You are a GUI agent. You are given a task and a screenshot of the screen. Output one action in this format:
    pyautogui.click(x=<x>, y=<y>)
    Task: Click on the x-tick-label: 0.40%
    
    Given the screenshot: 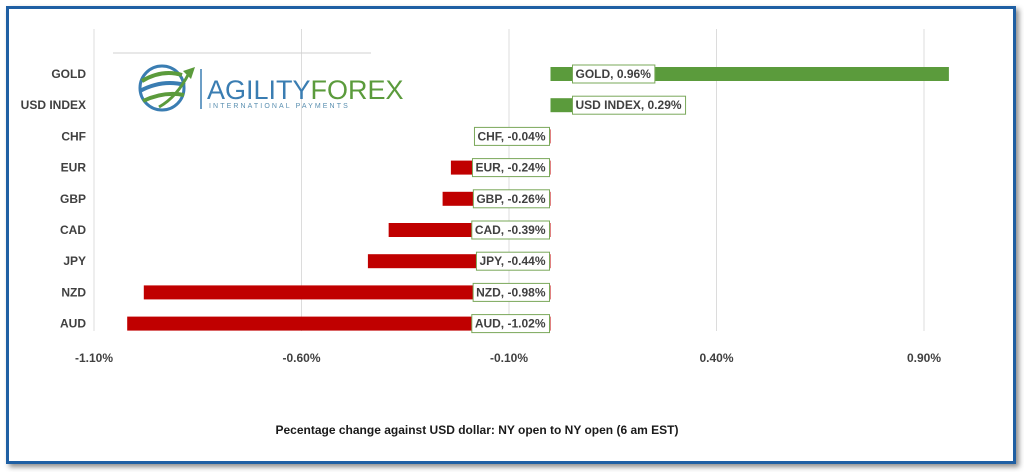 What is the action you would take?
    pyautogui.click(x=716, y=358)
    